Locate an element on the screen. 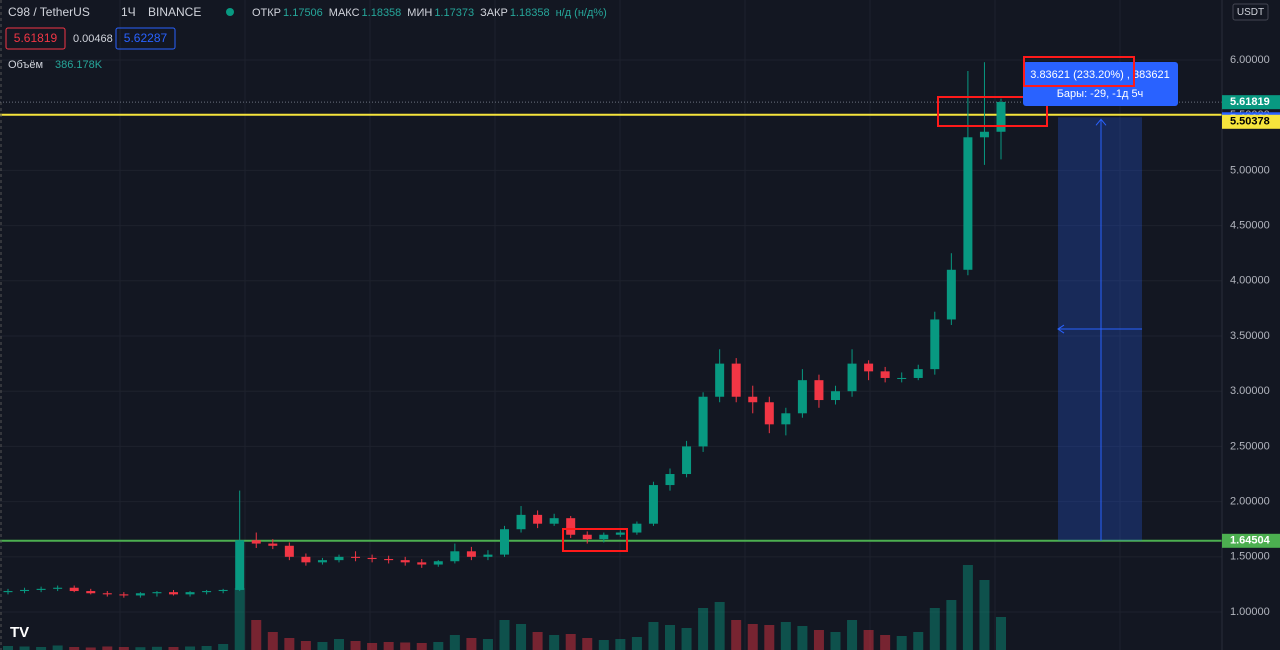 The height and width of the screenshot is (650, 1280). exchange: BINANCE is located at coordinates (174, 12).